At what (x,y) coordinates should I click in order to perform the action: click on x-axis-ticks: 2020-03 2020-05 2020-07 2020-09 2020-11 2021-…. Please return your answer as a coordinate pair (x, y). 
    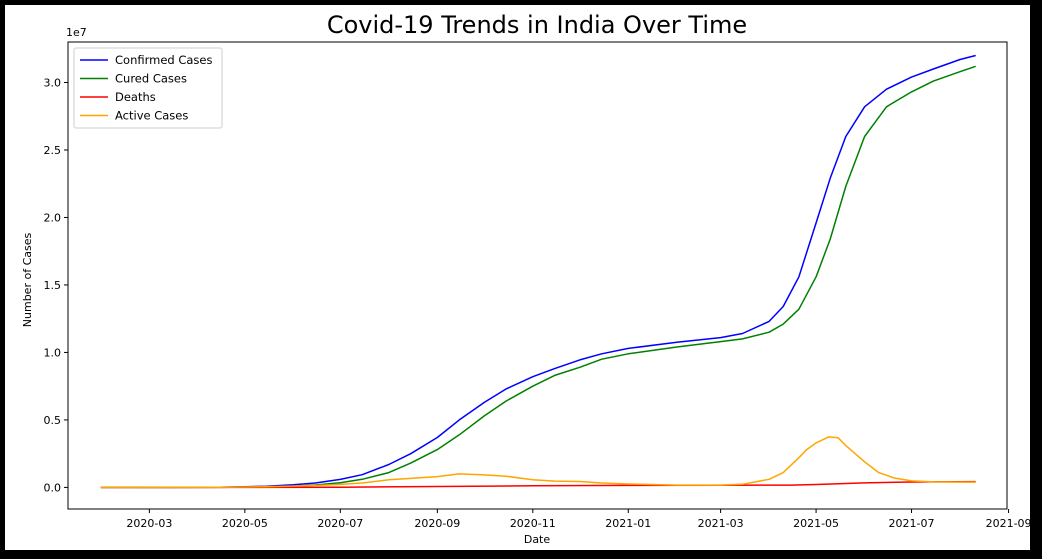
    Looking at the image, I should click on (578, 519).